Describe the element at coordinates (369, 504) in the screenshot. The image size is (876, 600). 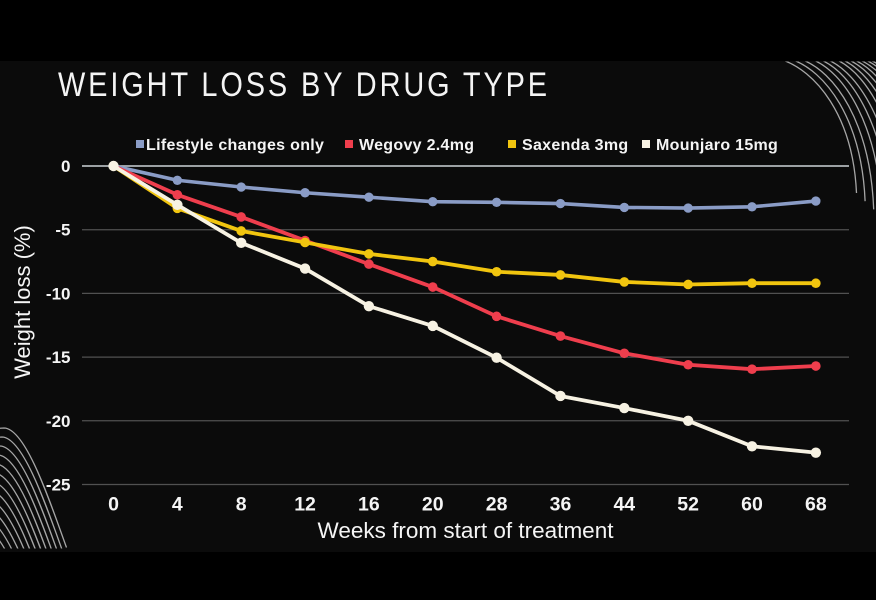
I see `svg-text: 16` at that location.